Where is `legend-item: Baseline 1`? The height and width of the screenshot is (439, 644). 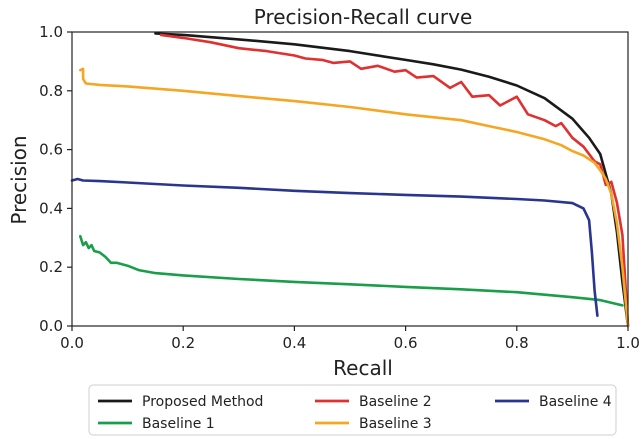
legend-item: Baseline 1 is located at coordinates (156, 424).